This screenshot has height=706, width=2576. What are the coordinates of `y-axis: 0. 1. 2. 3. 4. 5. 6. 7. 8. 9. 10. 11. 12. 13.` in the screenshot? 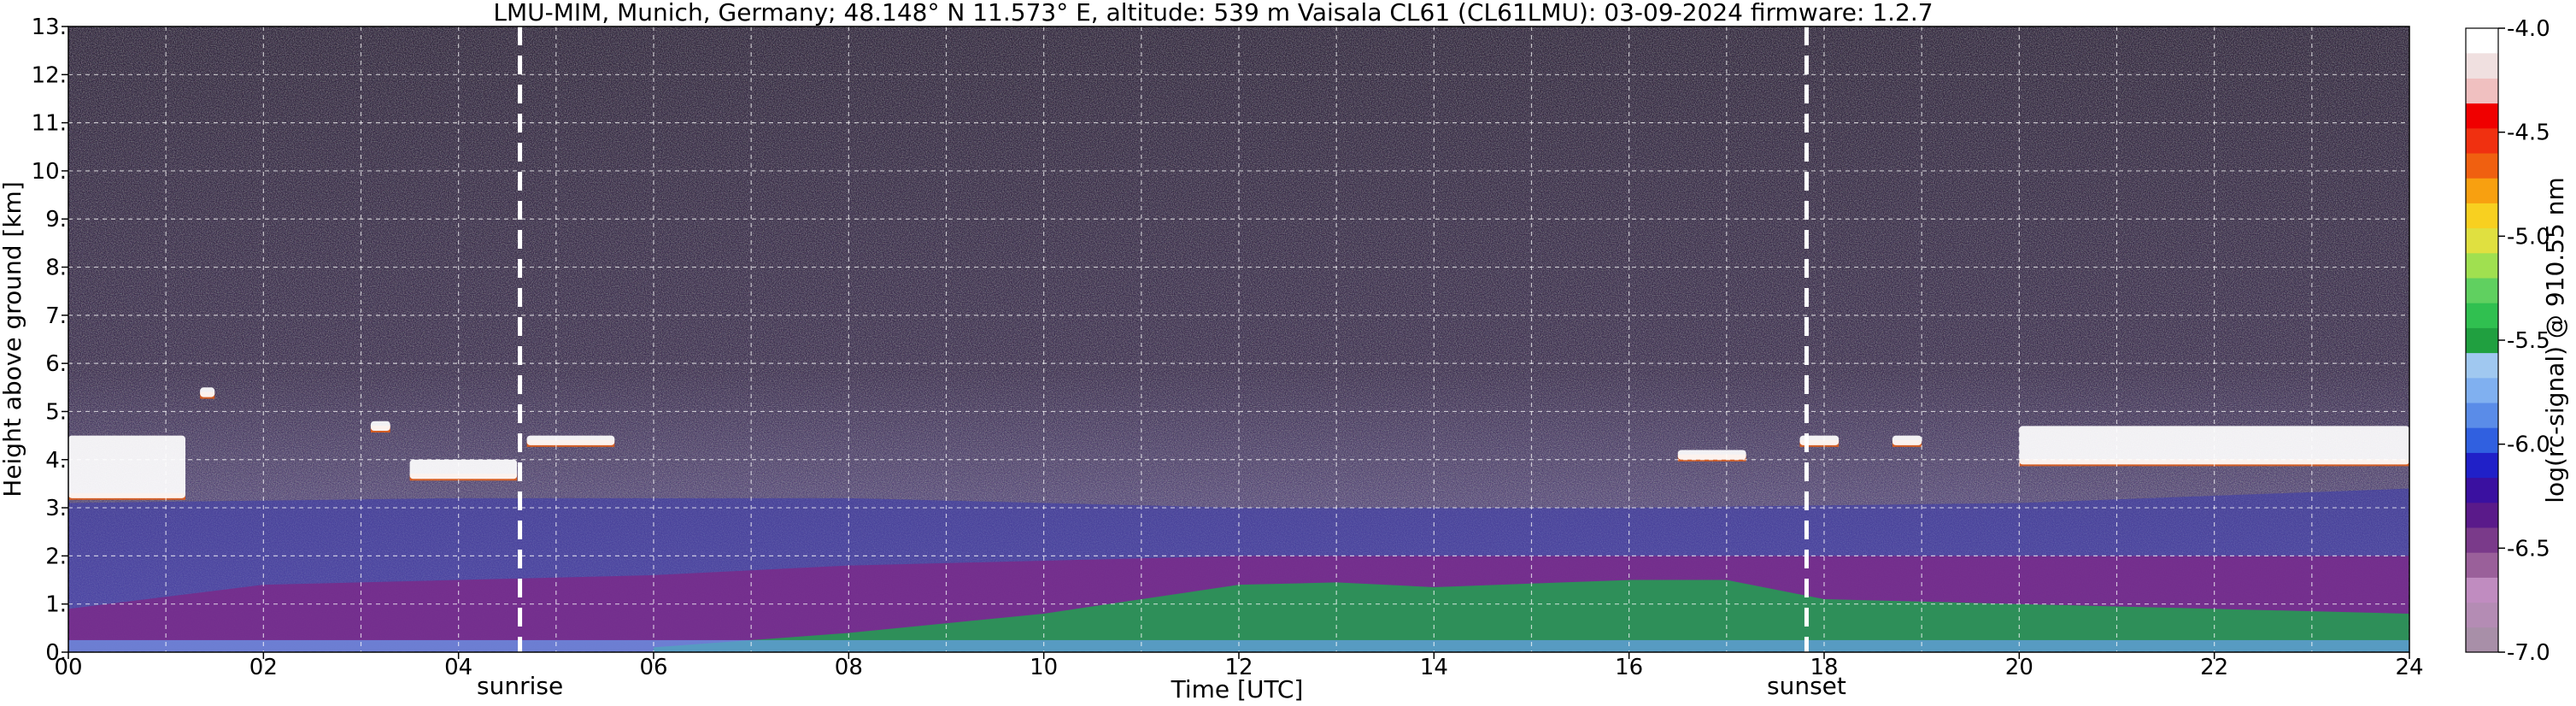 It's located at (50, 340).